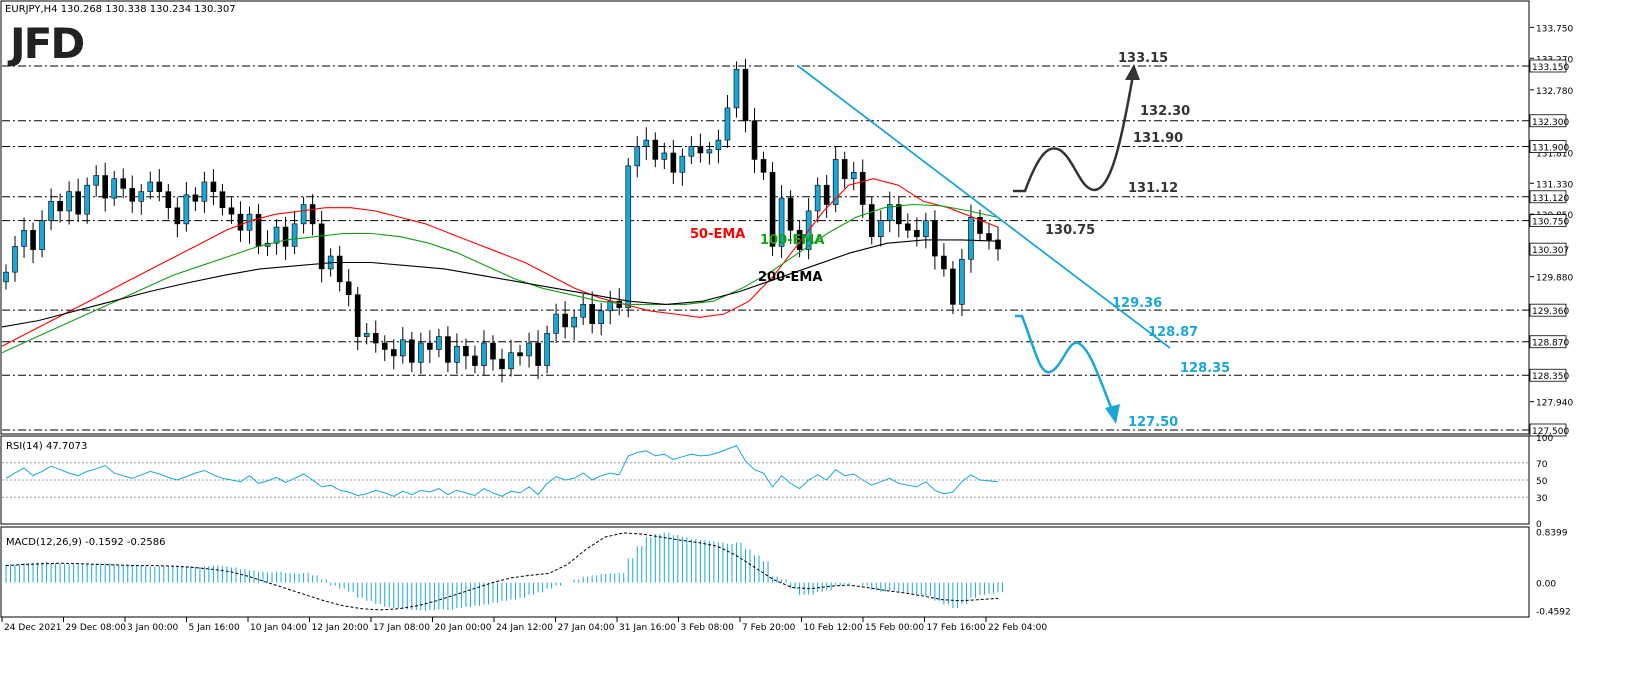 This screenshot has height=673, width=1651. What do you see at coordinates (1552, 534) in the screenshot?
I see `macd-tick-label: 0.8399` at bounding box center [1552, 534].